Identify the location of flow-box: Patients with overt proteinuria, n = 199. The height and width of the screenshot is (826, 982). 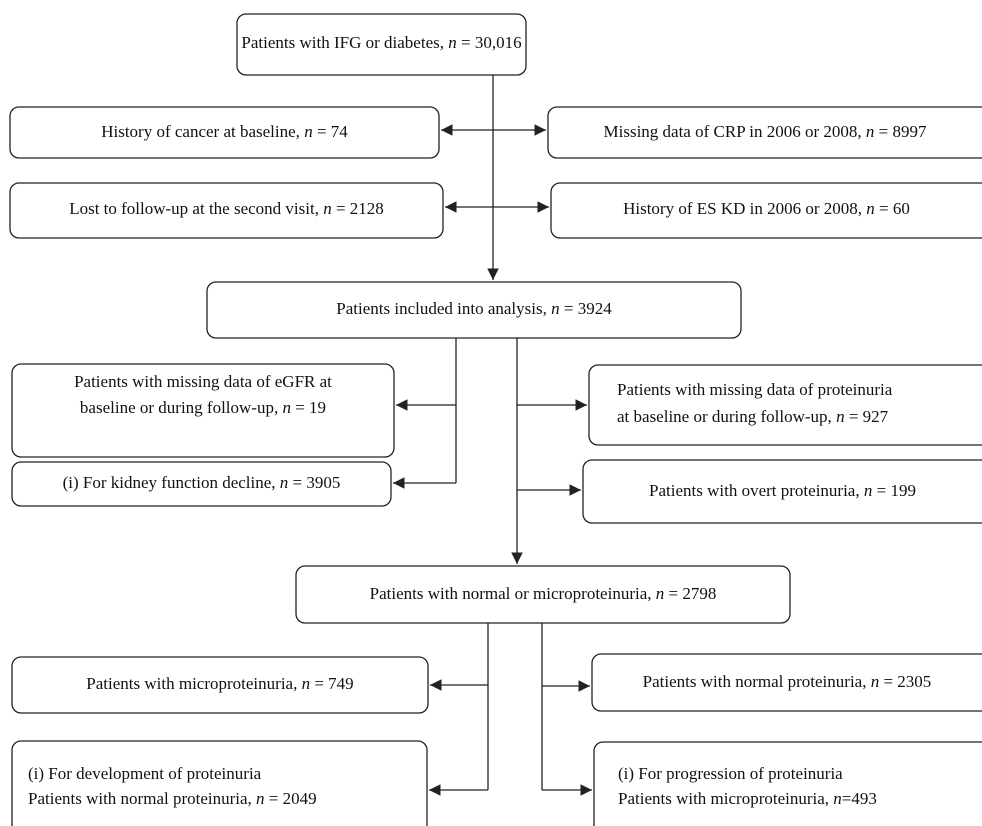
(782, 491).